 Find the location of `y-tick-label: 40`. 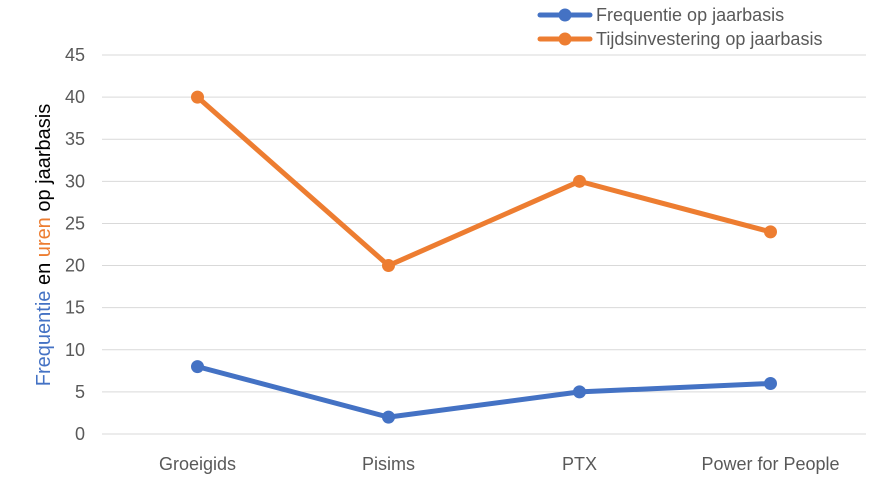

y-tick-label: 40 is located at coordinates (75, 97).